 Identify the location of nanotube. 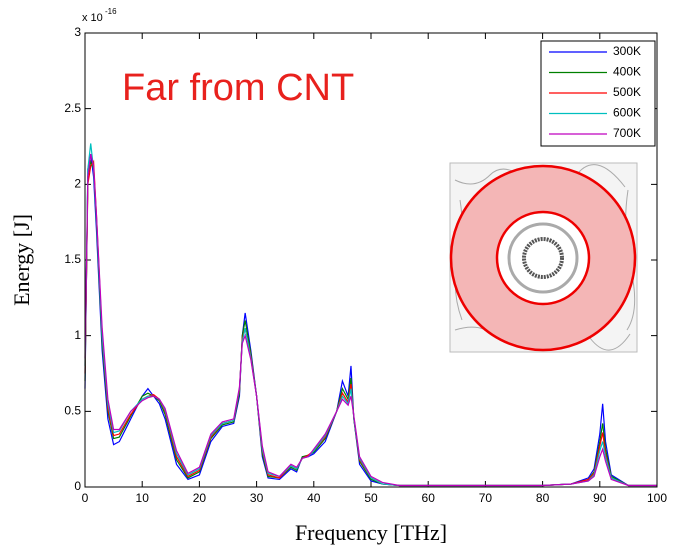
(543, 258).